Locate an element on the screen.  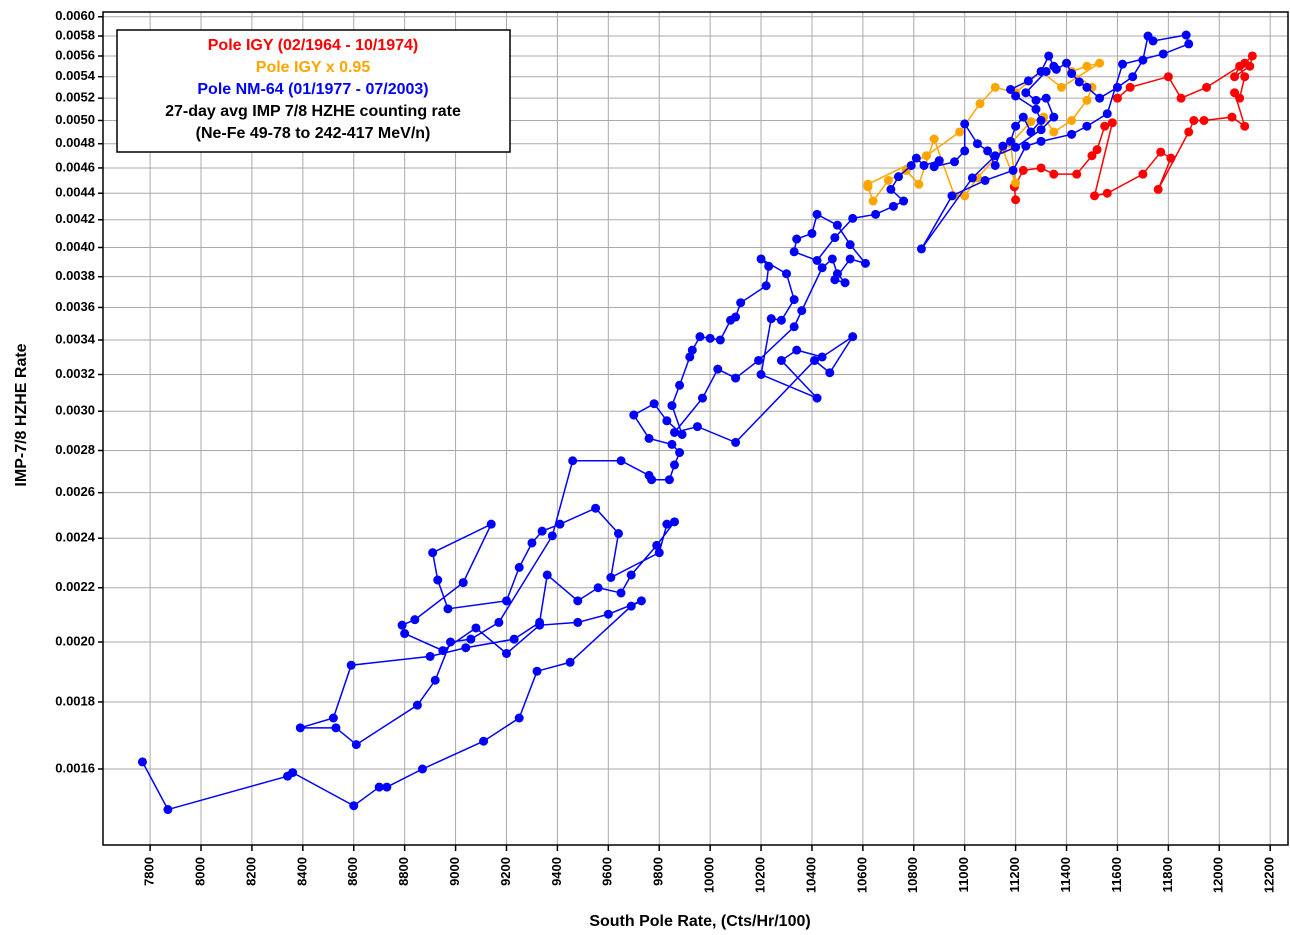
y-axis-label: IMP-7/8 HZHE Rate is located at coordinates (21, 414).